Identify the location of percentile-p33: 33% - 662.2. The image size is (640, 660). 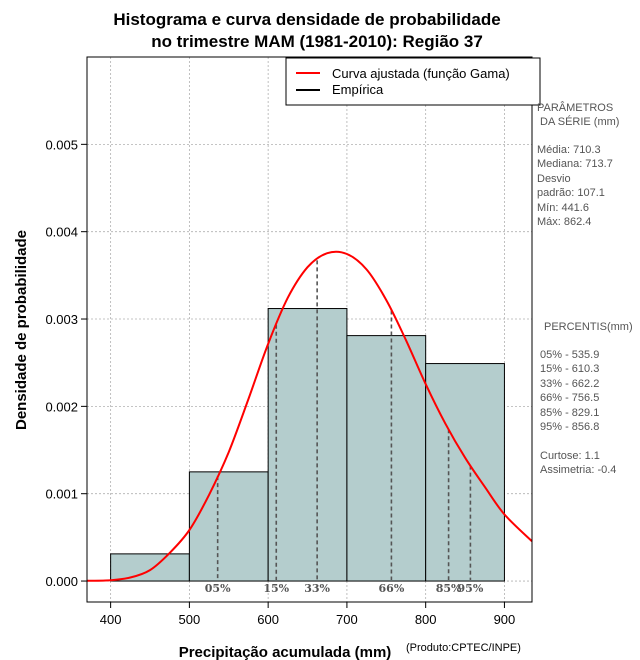
(569, 384).